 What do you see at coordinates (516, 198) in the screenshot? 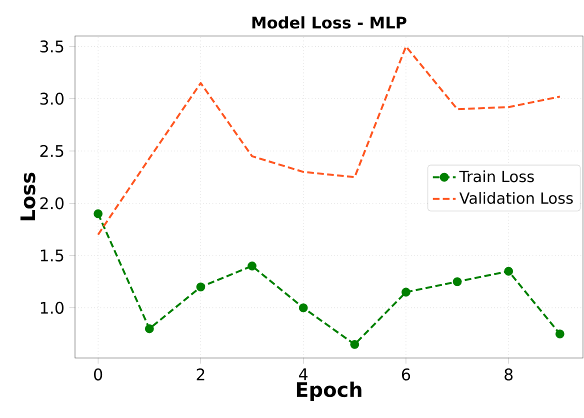
I see `legend-label: Validation Loss` at bounding box center [516, 198].